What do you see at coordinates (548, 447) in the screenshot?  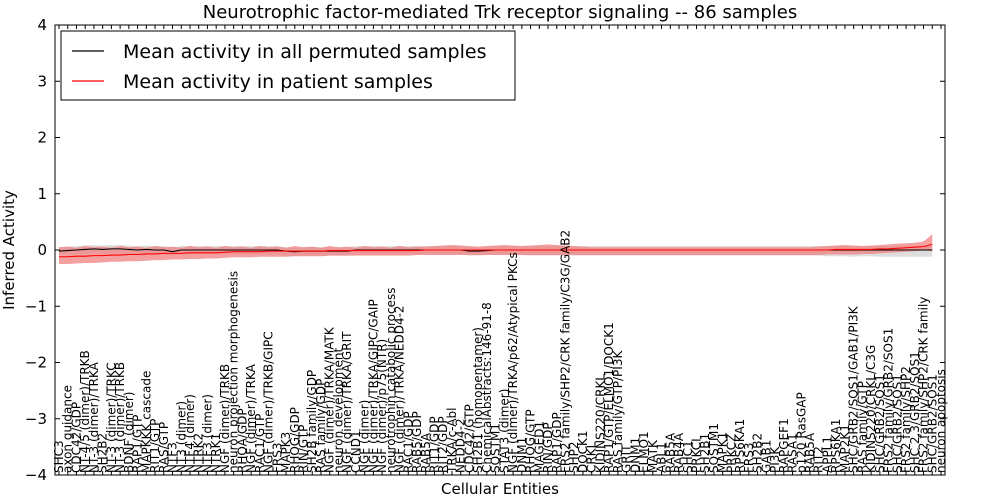 I see `category-label: RIN/GDP` at bounding box center [548, 447].